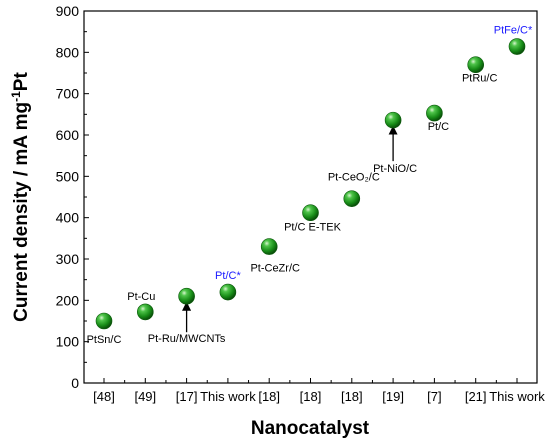 The width and height of the screenshot is (550, 443). I want to click on data-point-label: Pt-Ru/MWCNTs, so click(187, 339).